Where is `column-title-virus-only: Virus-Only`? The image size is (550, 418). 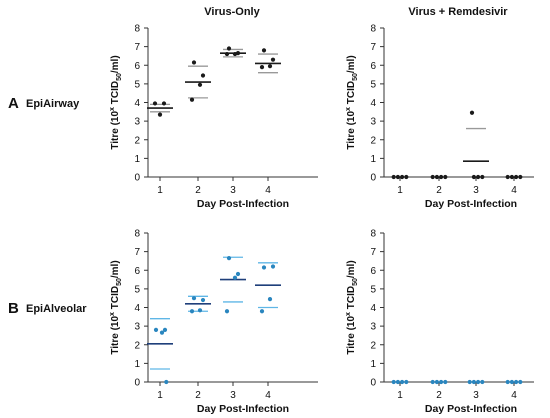
column-title-virus-only: Virus-Only is located at coordinates (232, 12).